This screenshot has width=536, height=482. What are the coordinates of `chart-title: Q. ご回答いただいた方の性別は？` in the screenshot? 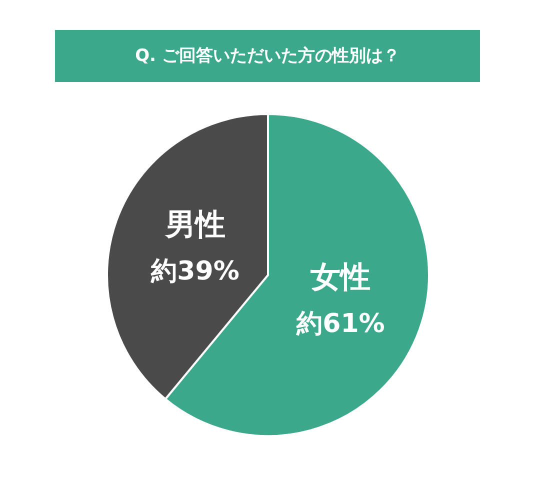 It's located at (267, 56).